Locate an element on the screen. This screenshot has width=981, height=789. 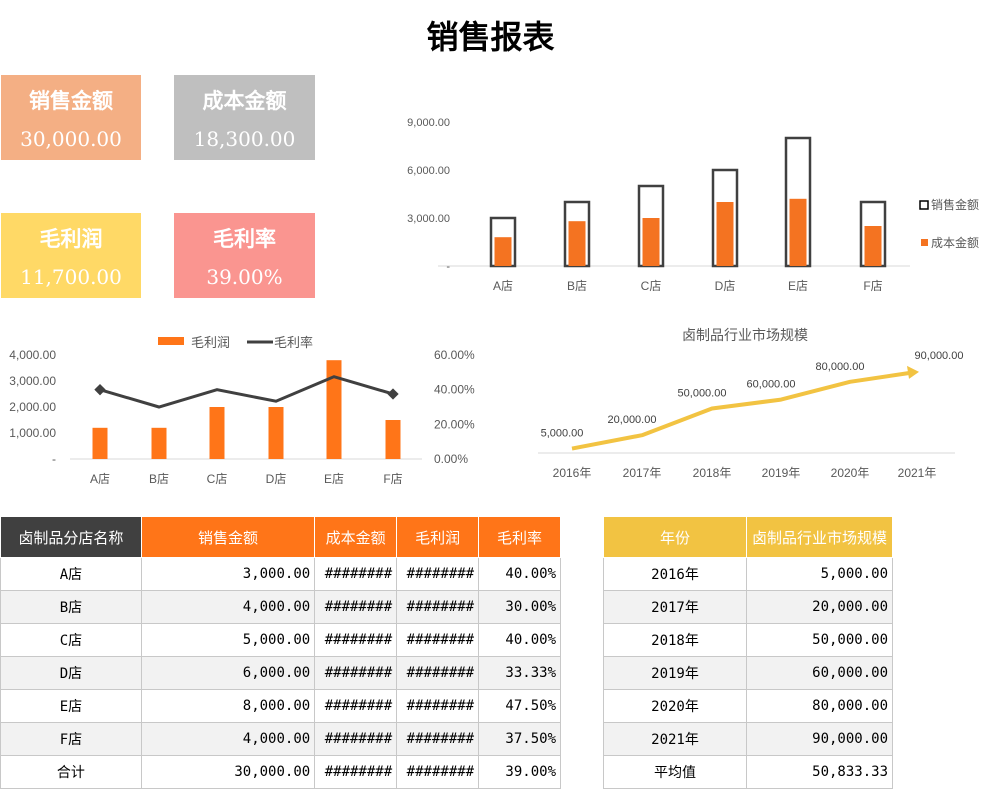
data-label: 20,000.00 is located at coordinates (632, 420).